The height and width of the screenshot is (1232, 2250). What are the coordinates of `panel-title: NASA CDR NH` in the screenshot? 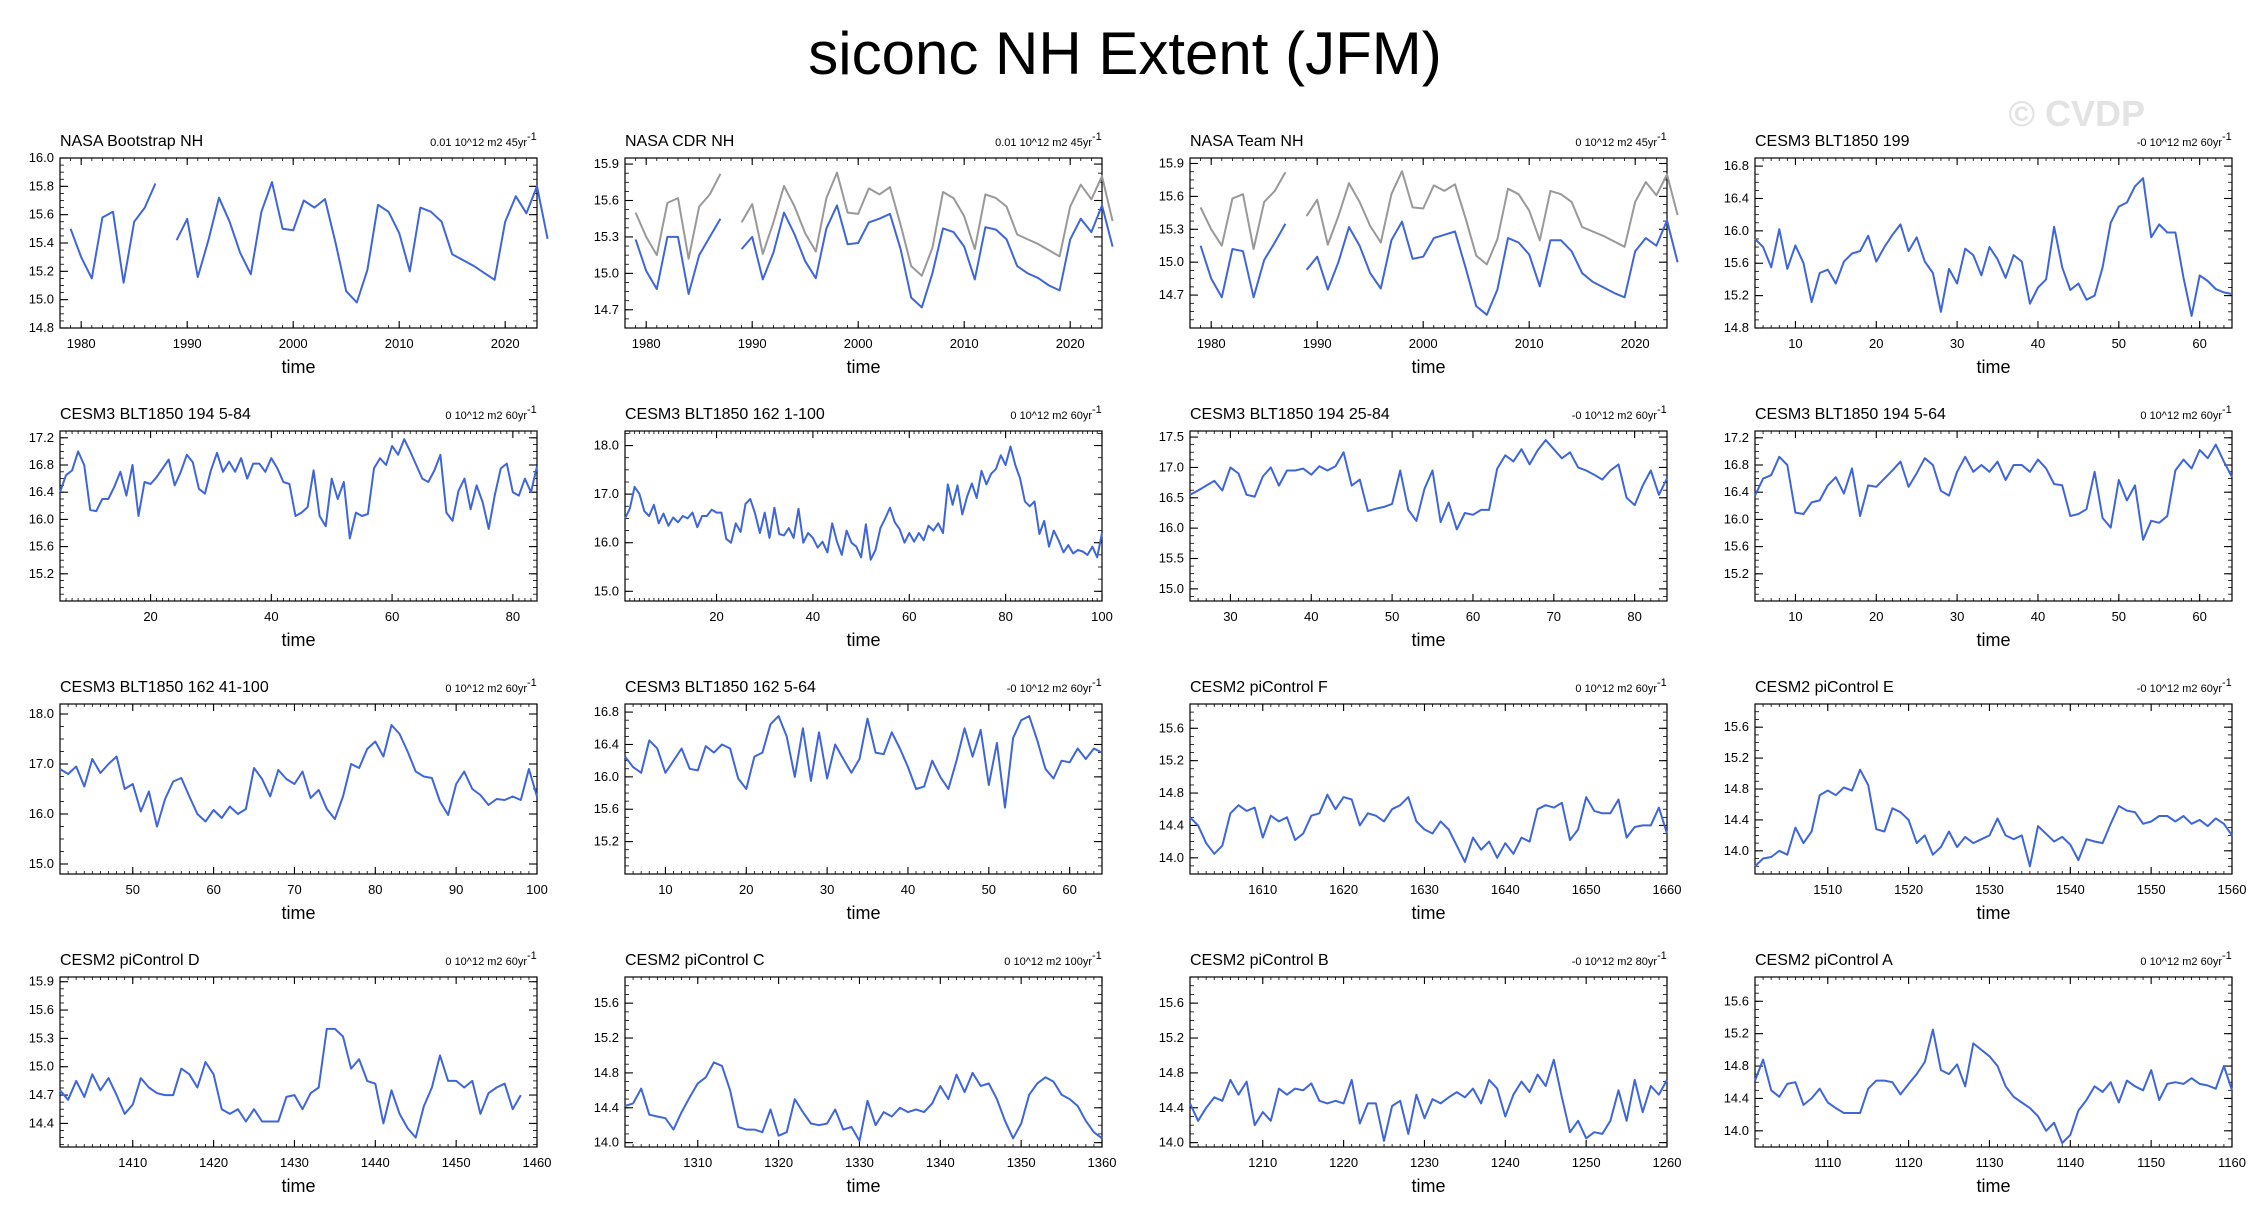 It's located at (679, 141).